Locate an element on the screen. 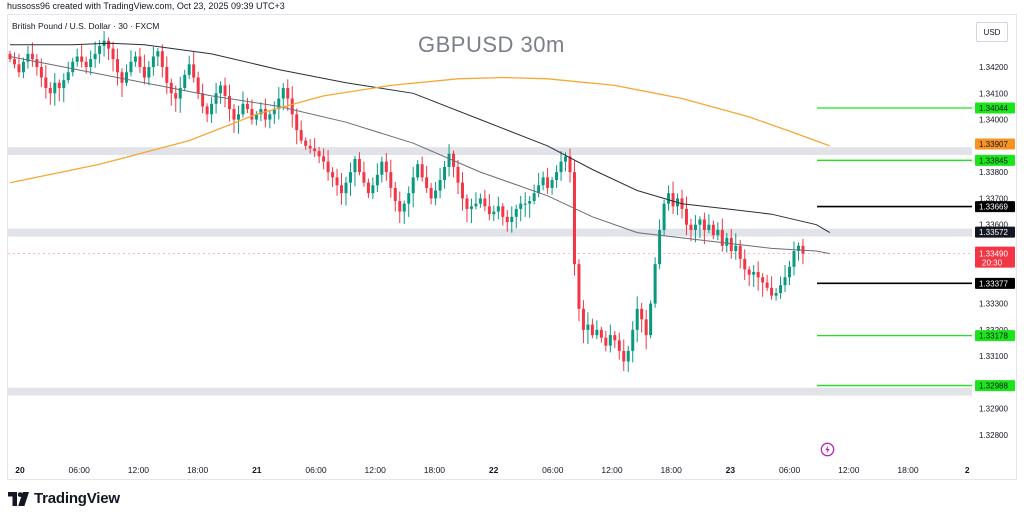 This screenshot has height=522, width=1024. time-tick-label: 21 is located at coordinates (257, 470).